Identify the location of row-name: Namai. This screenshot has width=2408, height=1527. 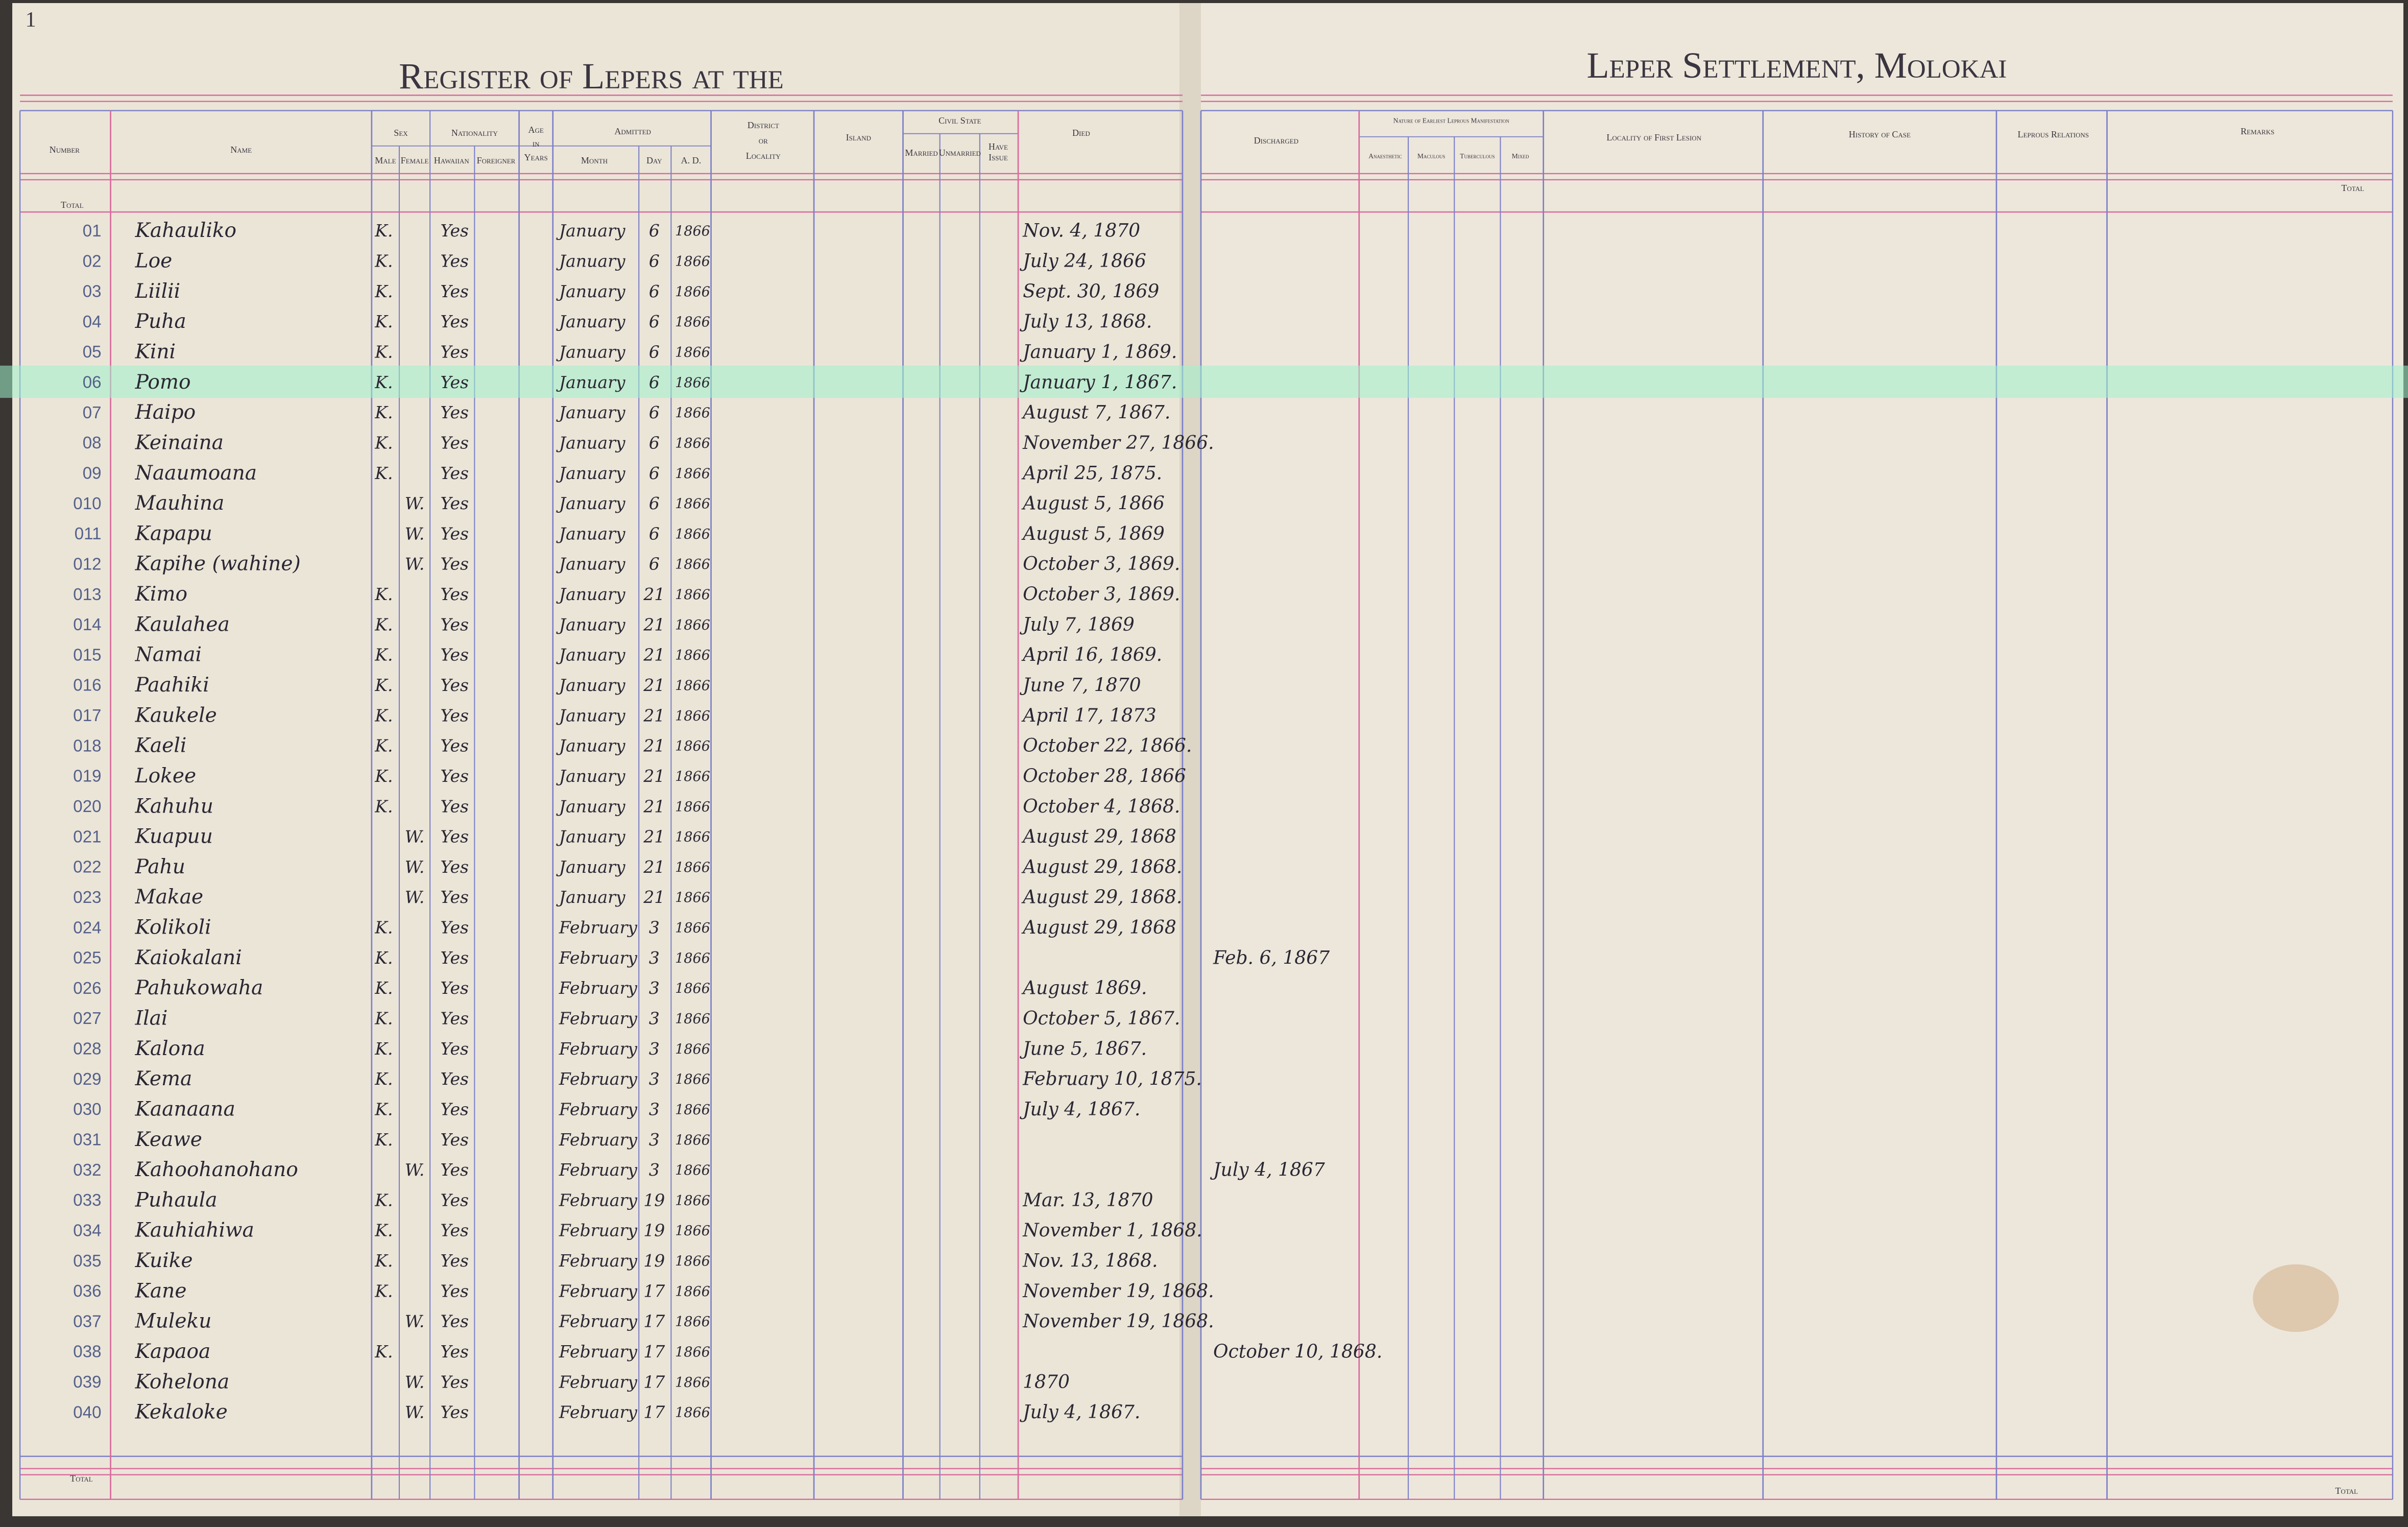
(168, 655).